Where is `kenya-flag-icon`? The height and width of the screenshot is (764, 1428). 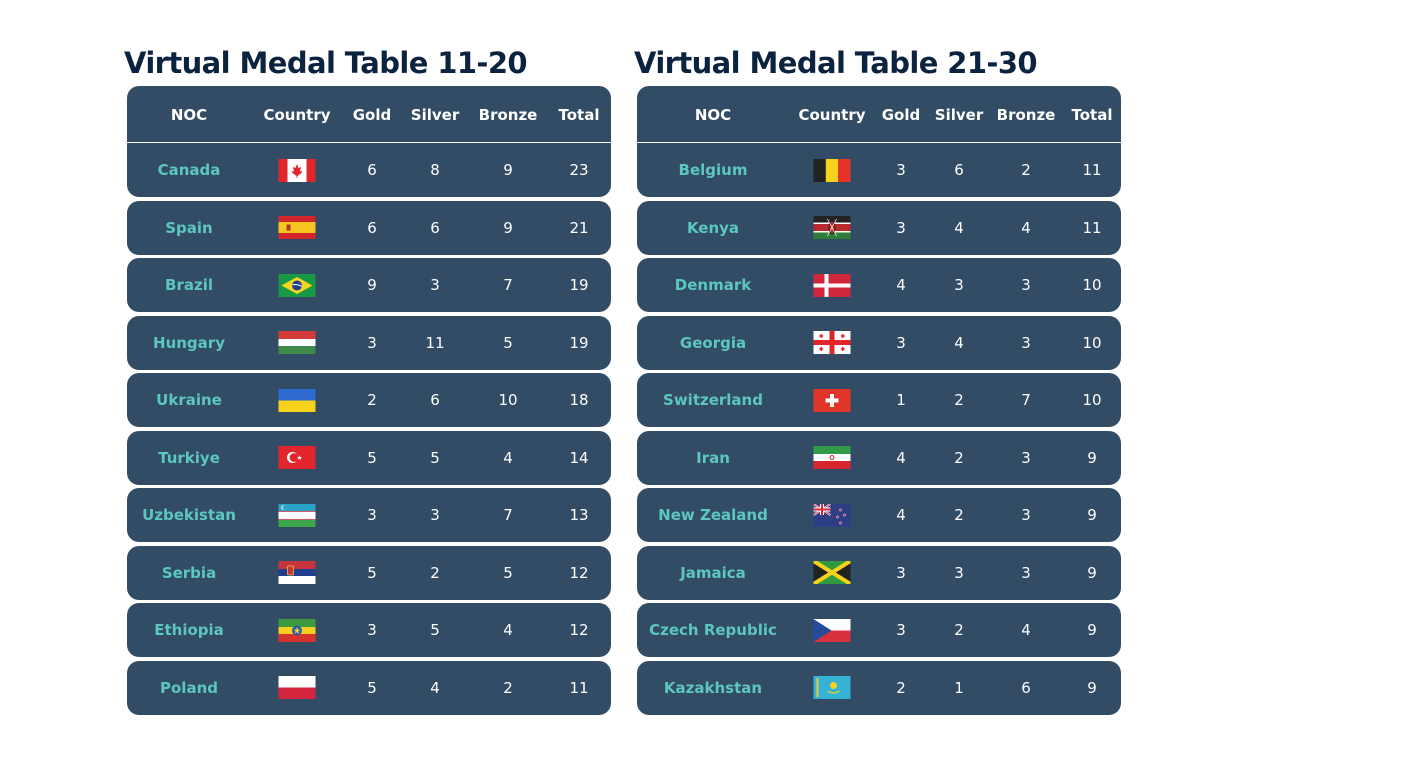 kenya-flag-icon is located at coordinates (832, 228).